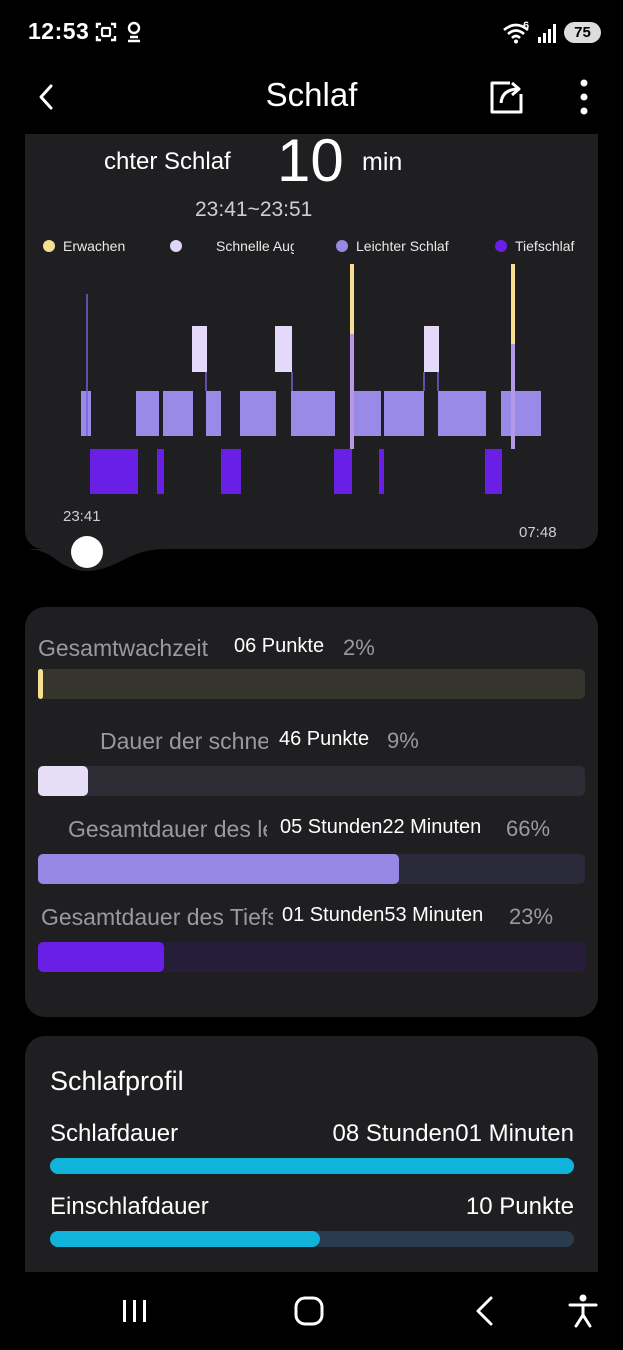 The width and height of the screenshot is (623, 1350). I want to click on legend-dot-deep, so click(501, 246).